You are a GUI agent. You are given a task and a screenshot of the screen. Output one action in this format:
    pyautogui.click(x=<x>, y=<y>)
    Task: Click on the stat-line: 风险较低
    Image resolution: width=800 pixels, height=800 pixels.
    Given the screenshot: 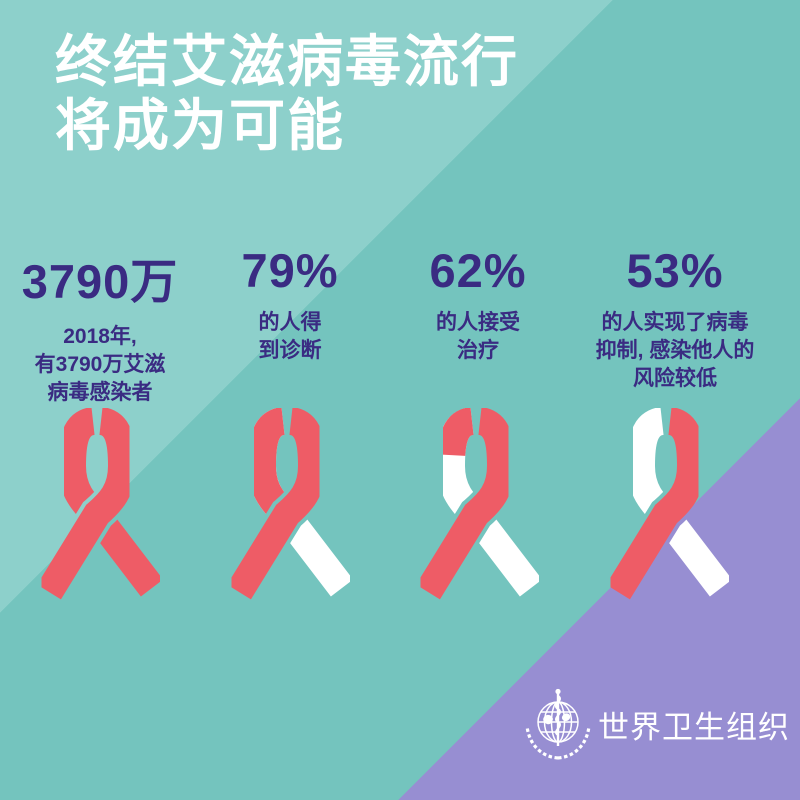 What is the action you would take?
    pyautogui.click(x=675, y=378)
    